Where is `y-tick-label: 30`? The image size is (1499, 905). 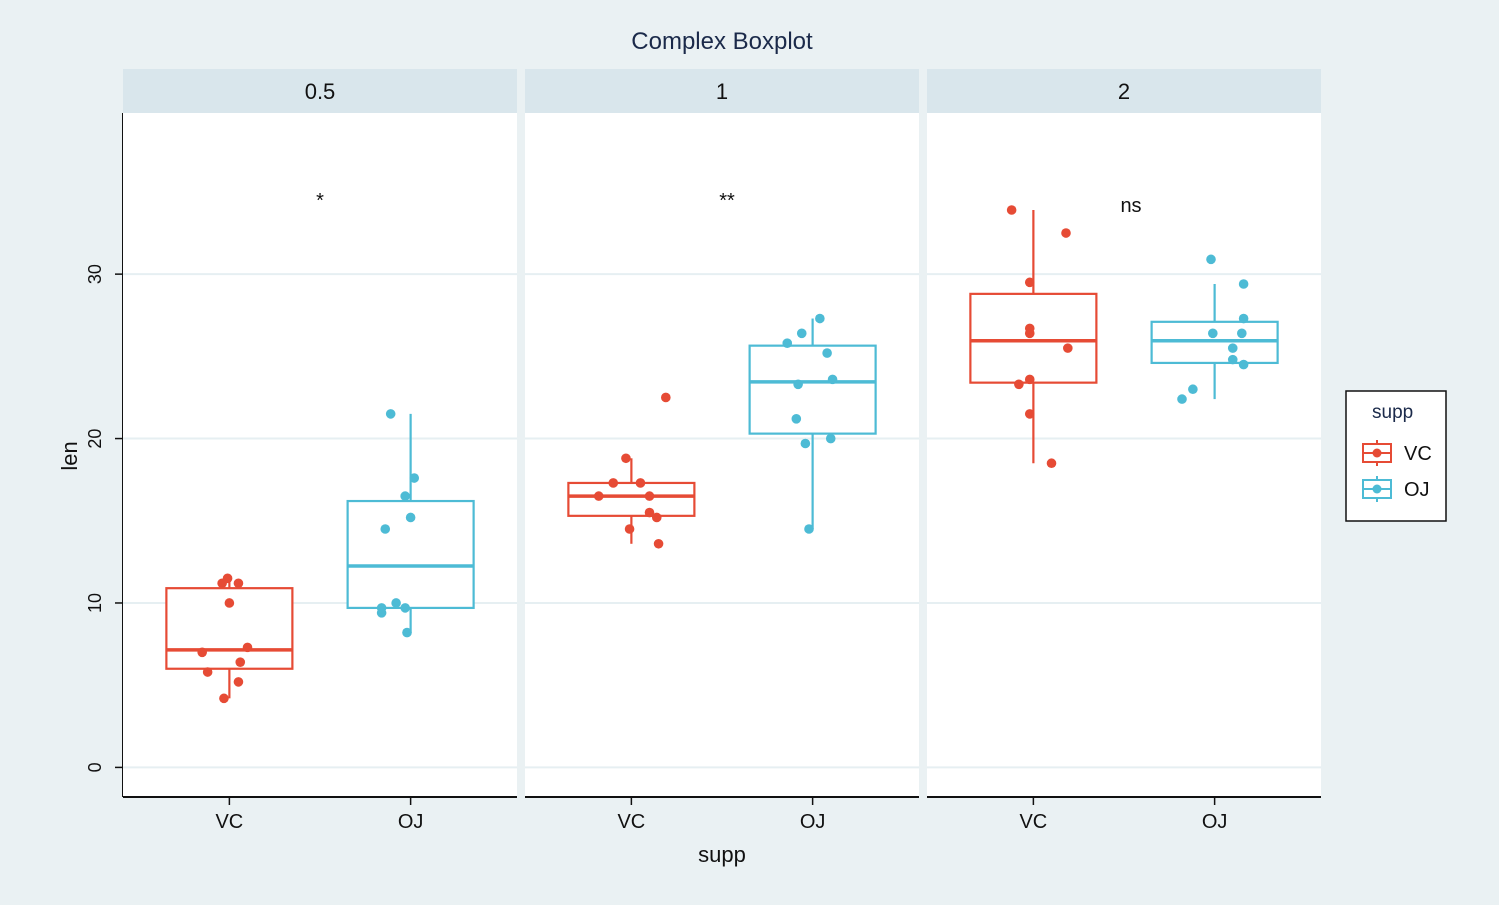
y-tick-label: 30 is located at coordinates (95, 274).